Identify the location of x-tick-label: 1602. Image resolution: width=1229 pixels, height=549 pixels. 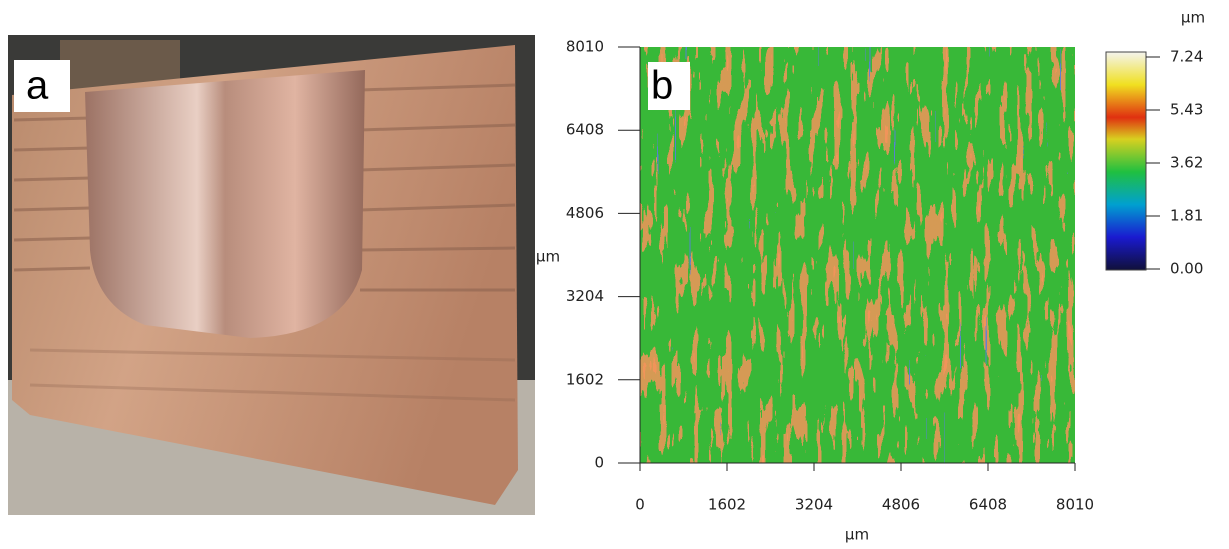
(727, 505).